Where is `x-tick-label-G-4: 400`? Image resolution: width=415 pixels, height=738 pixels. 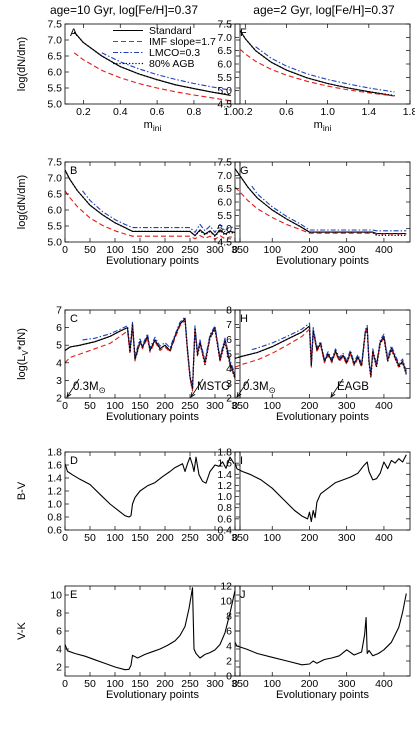
x-tick-label-G-4: 400 is located at coordinates (384, 250).